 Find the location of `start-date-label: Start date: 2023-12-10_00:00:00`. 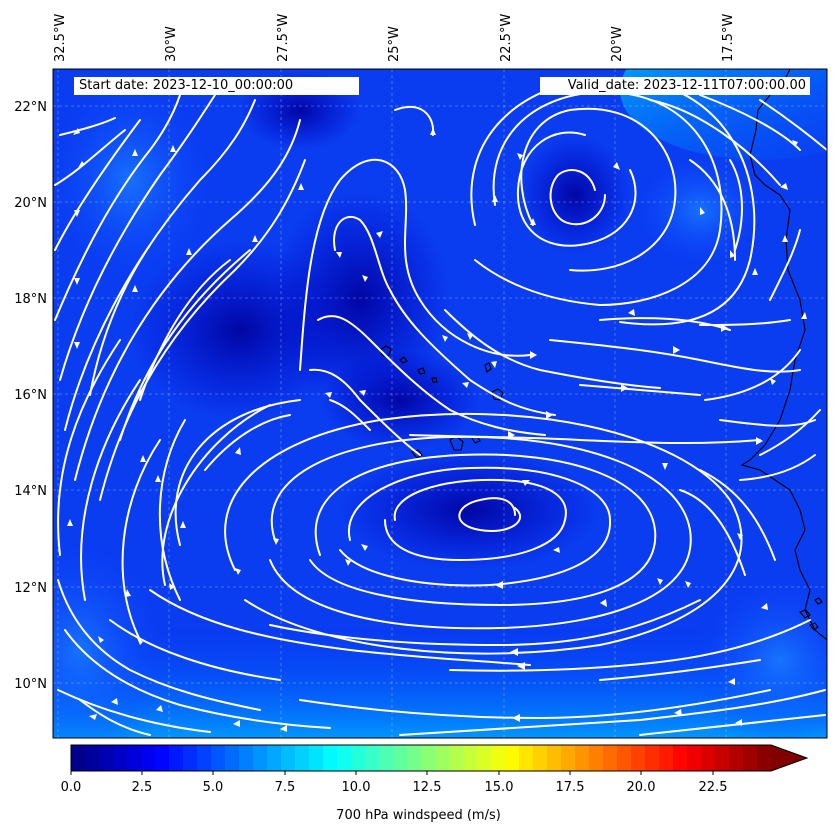

start-date-label: Start date: 2023-12-10_00:00:00 is located at coordinates (216, 86).